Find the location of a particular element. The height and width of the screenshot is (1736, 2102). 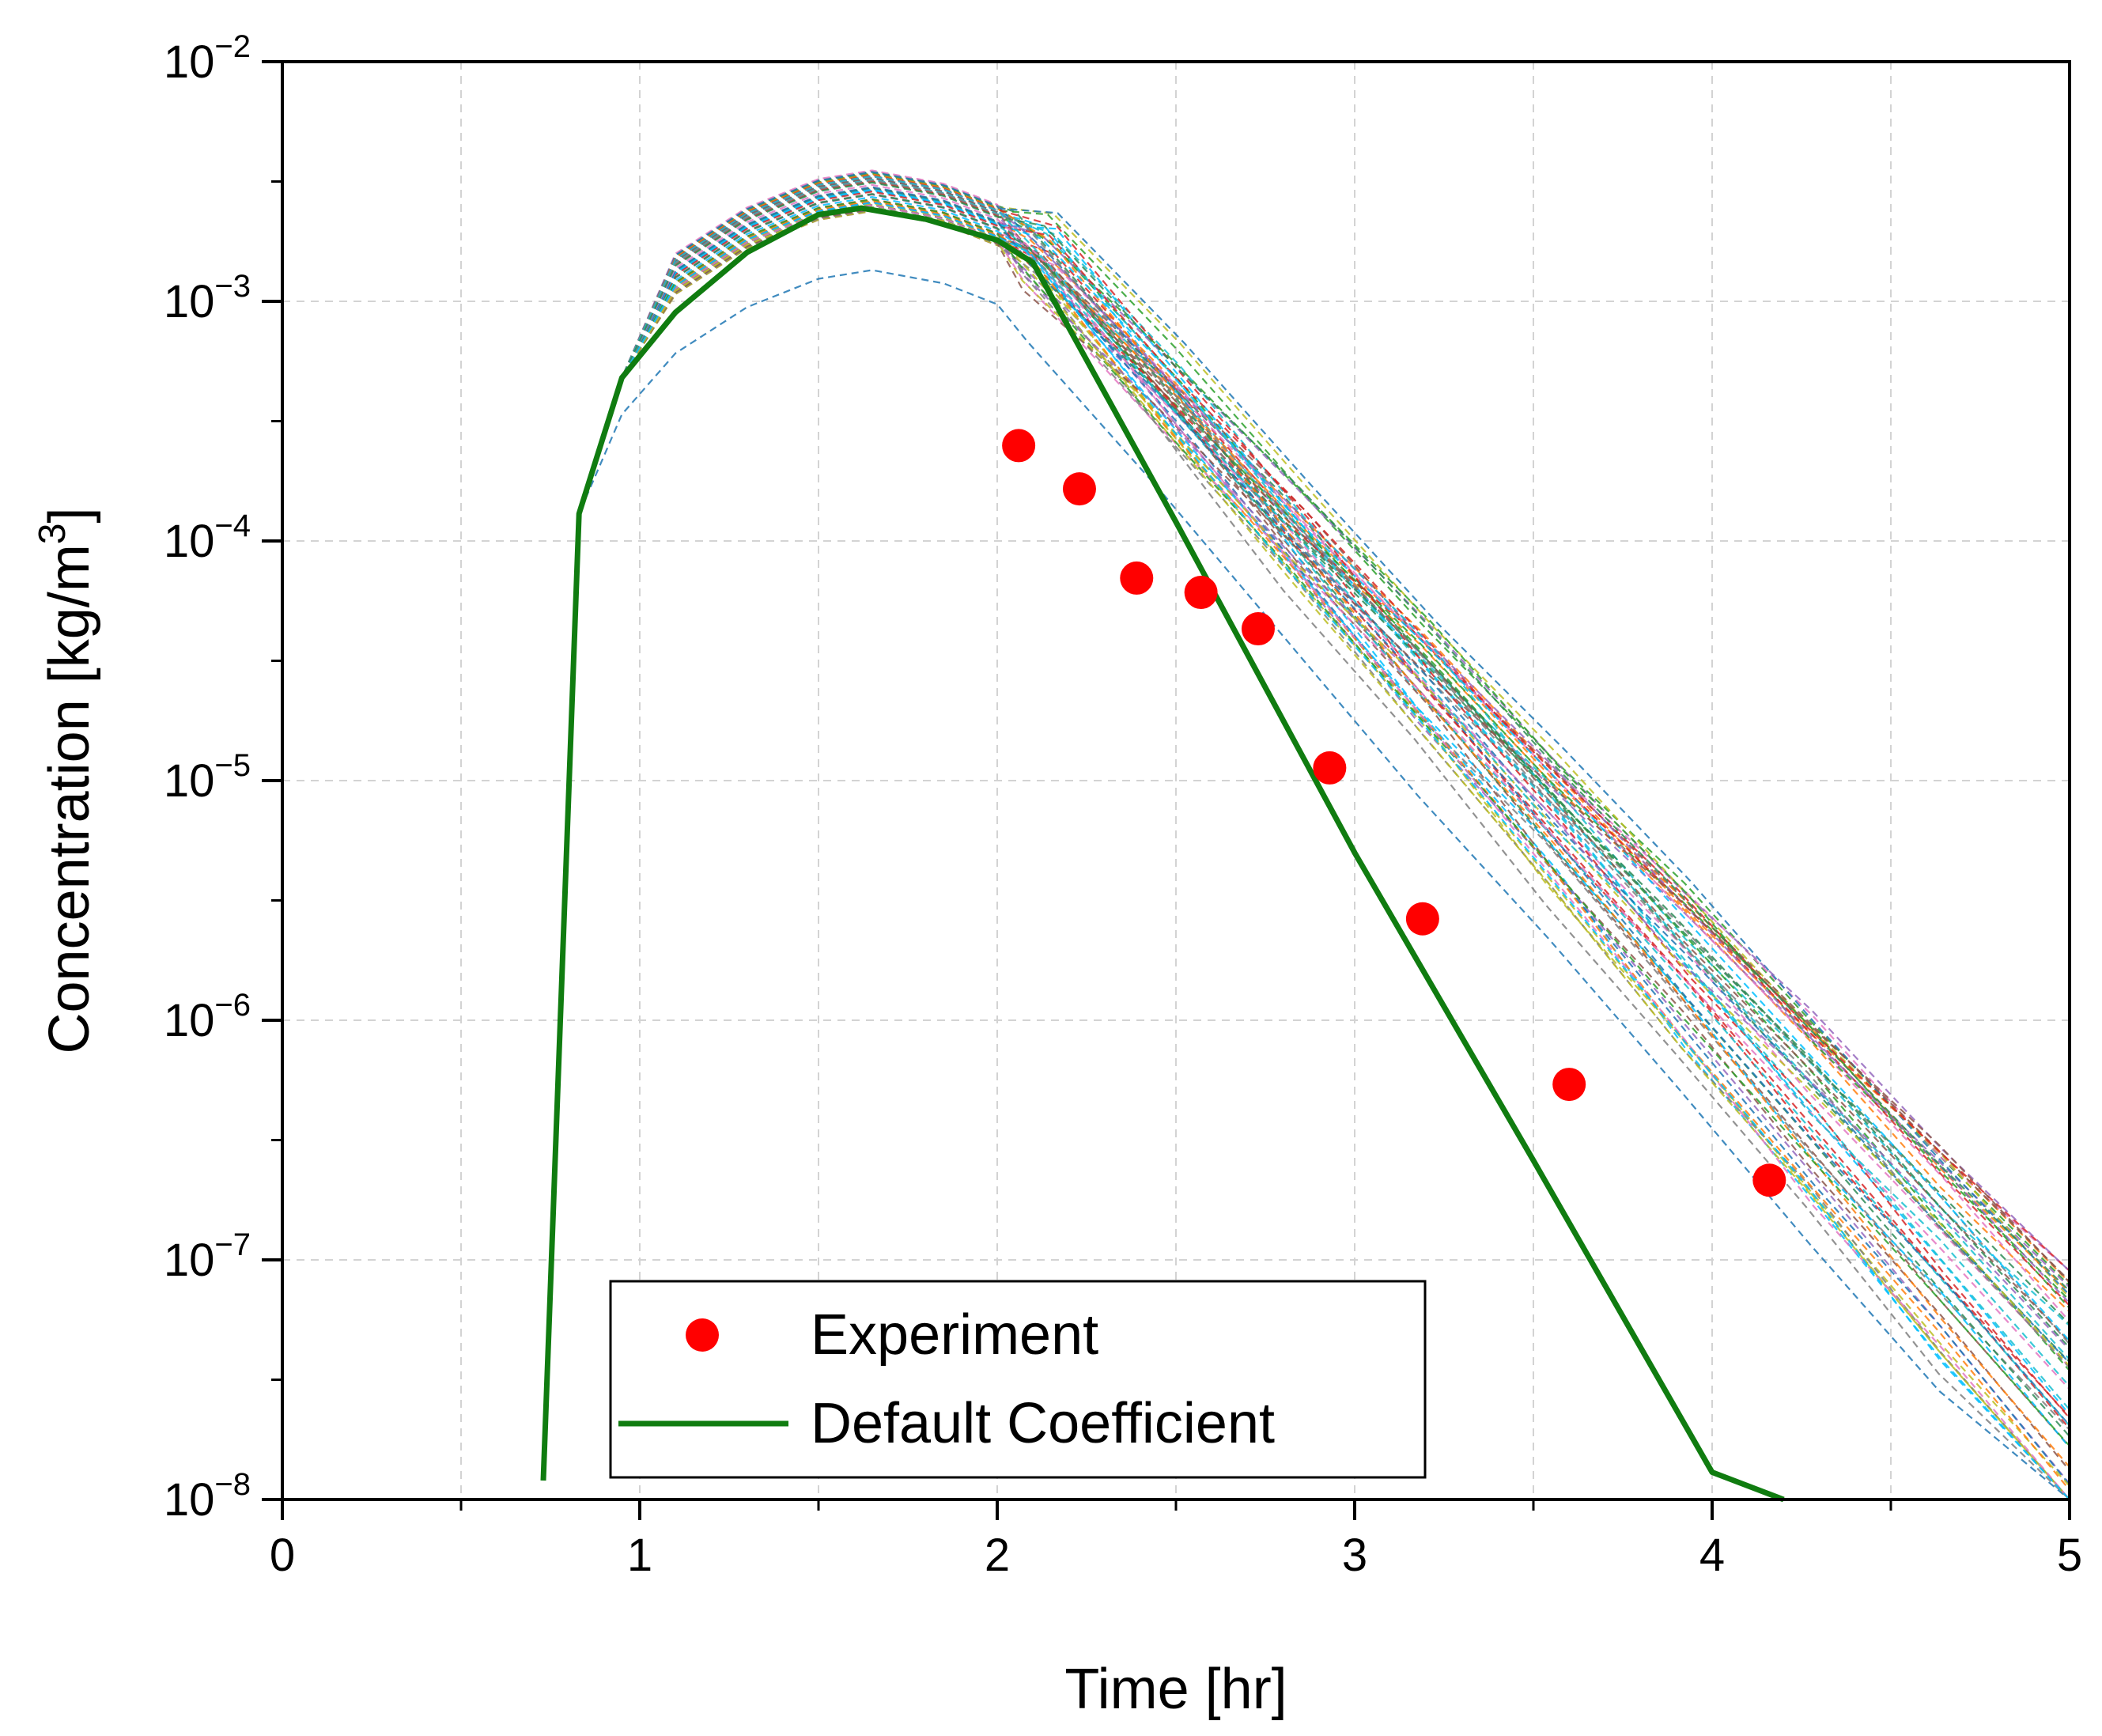

x-tick-label: 1 is located at coordinates (639, 1555).